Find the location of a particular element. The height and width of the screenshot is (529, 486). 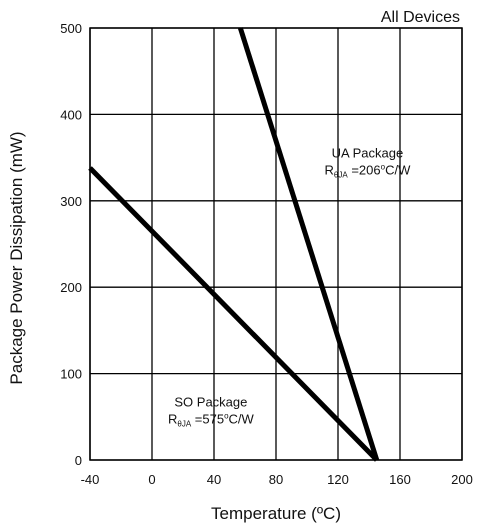

x-tick-label: 0 is located at coordinates (151, 479).